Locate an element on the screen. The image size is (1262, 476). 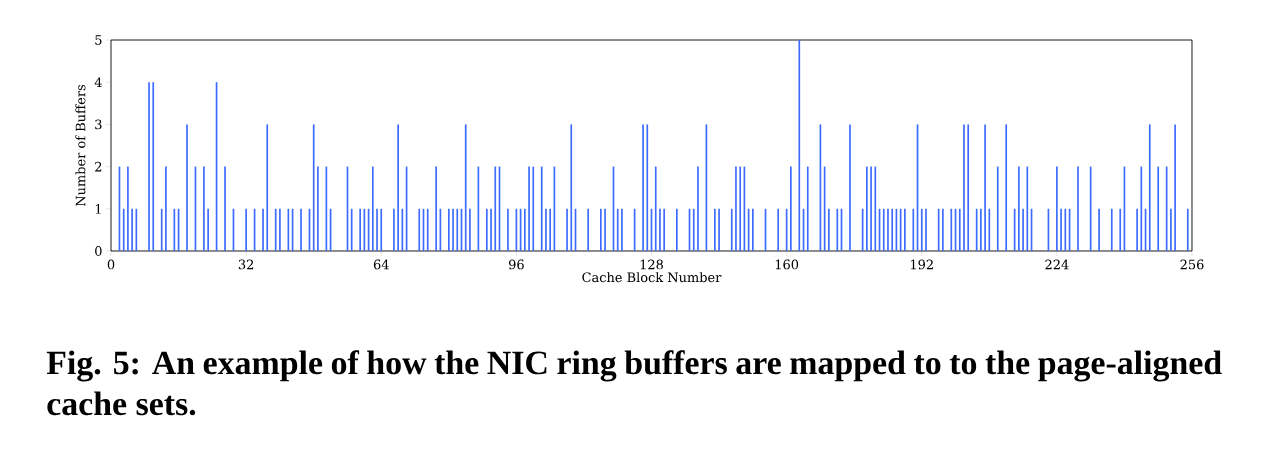
x-tick-label: 96 is located at coordinates (516, 264).